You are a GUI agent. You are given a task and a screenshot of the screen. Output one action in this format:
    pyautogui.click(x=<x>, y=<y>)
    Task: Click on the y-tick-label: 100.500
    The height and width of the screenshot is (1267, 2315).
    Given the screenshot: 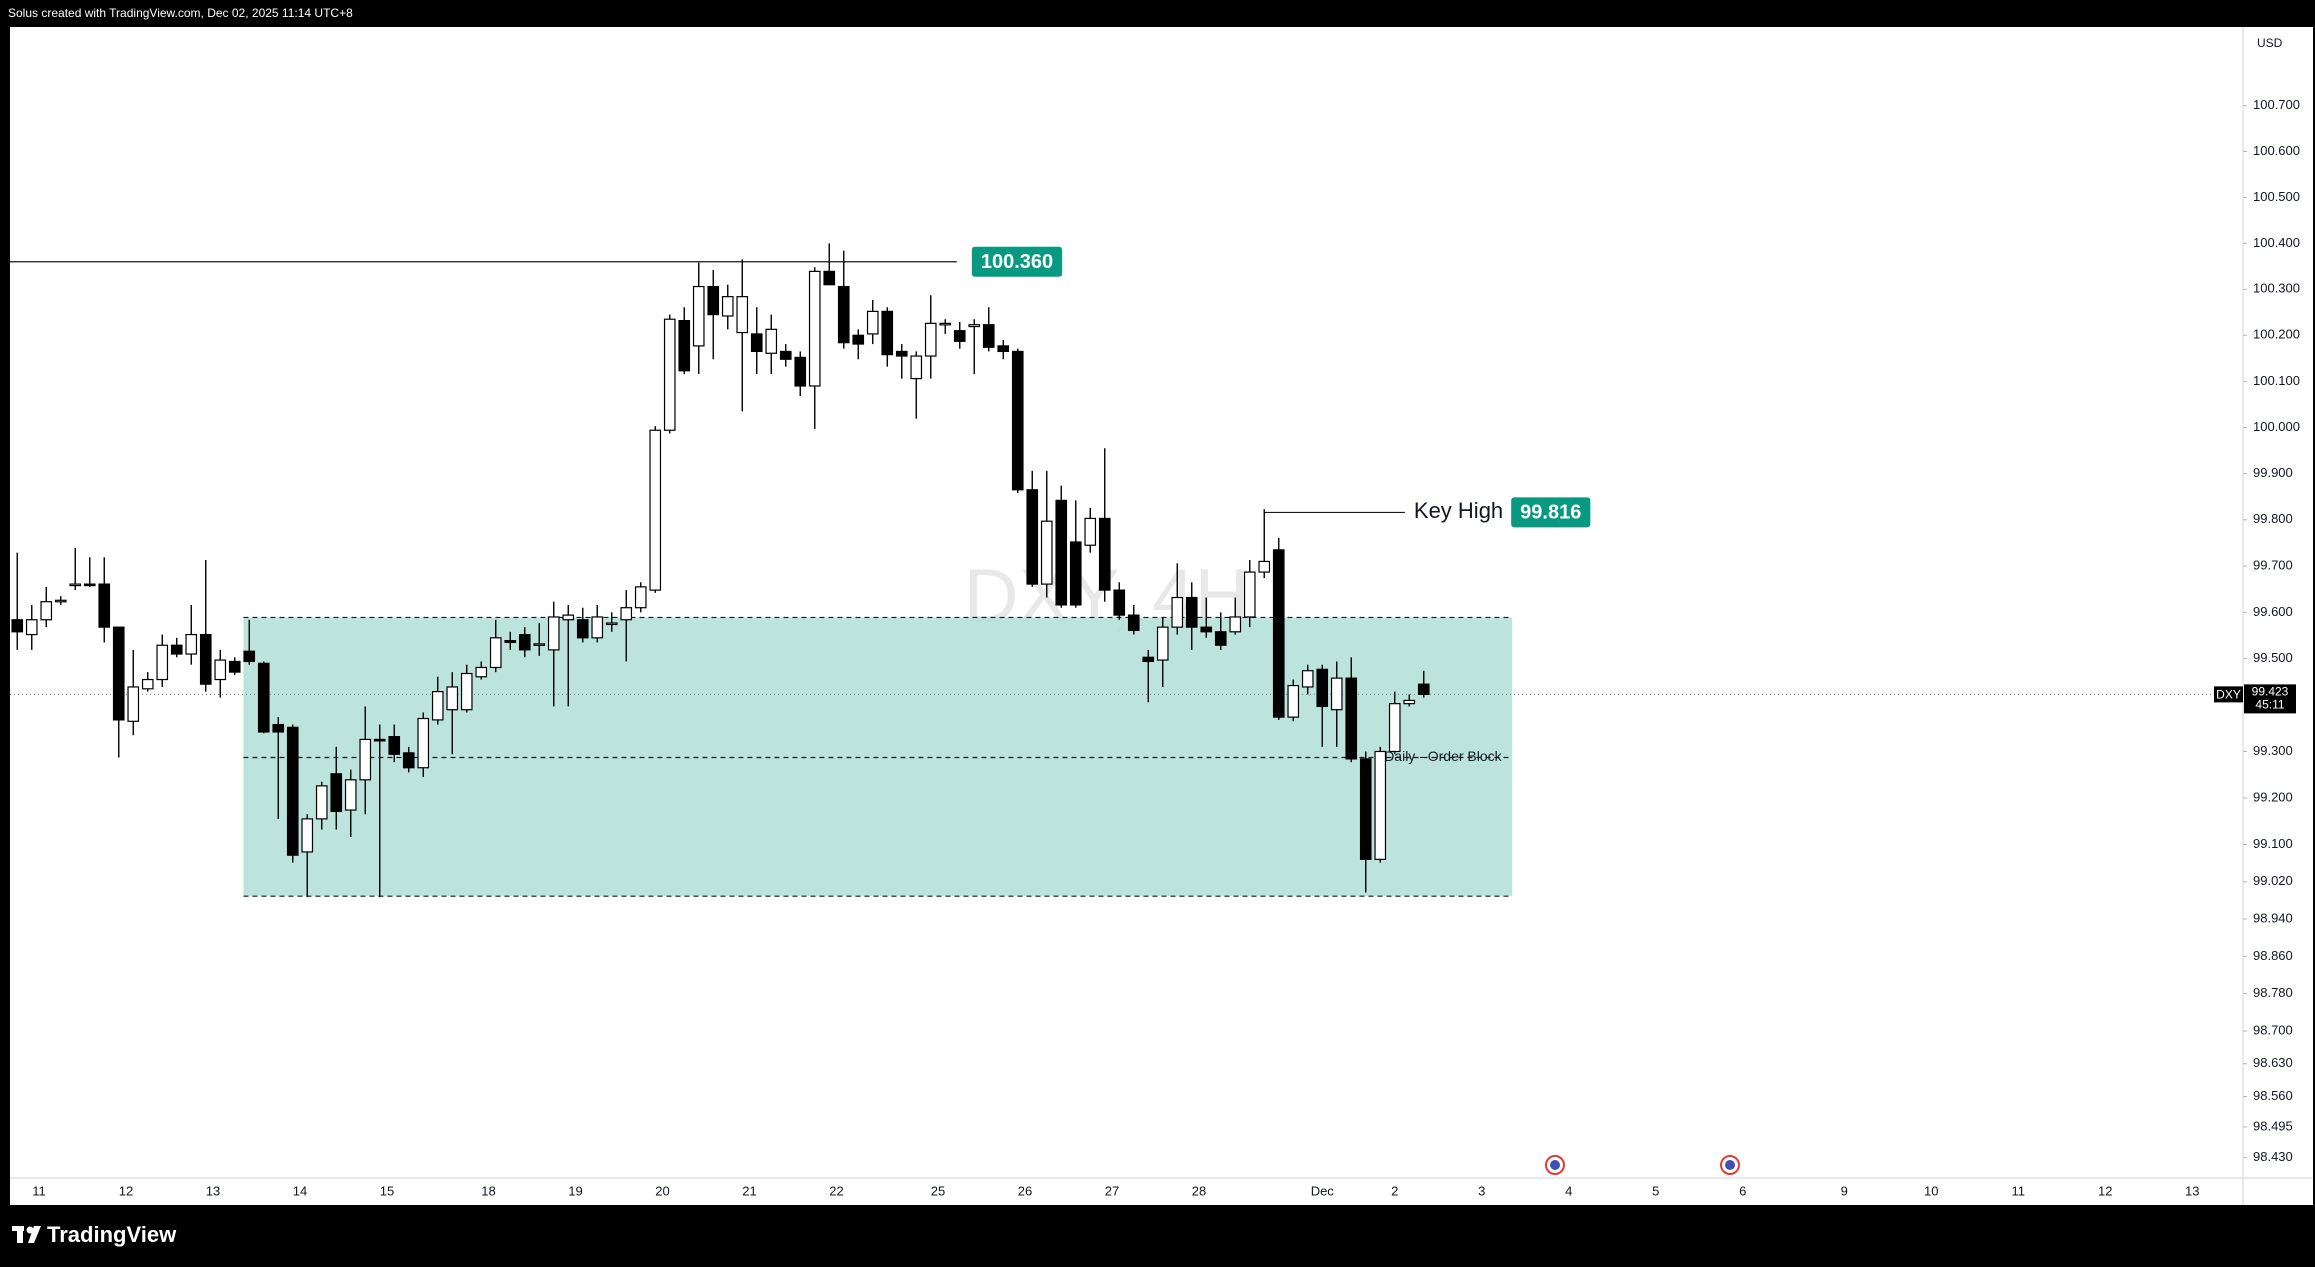 What is the action you would take?
    pyautogui.click(x=2276, y=196)
    